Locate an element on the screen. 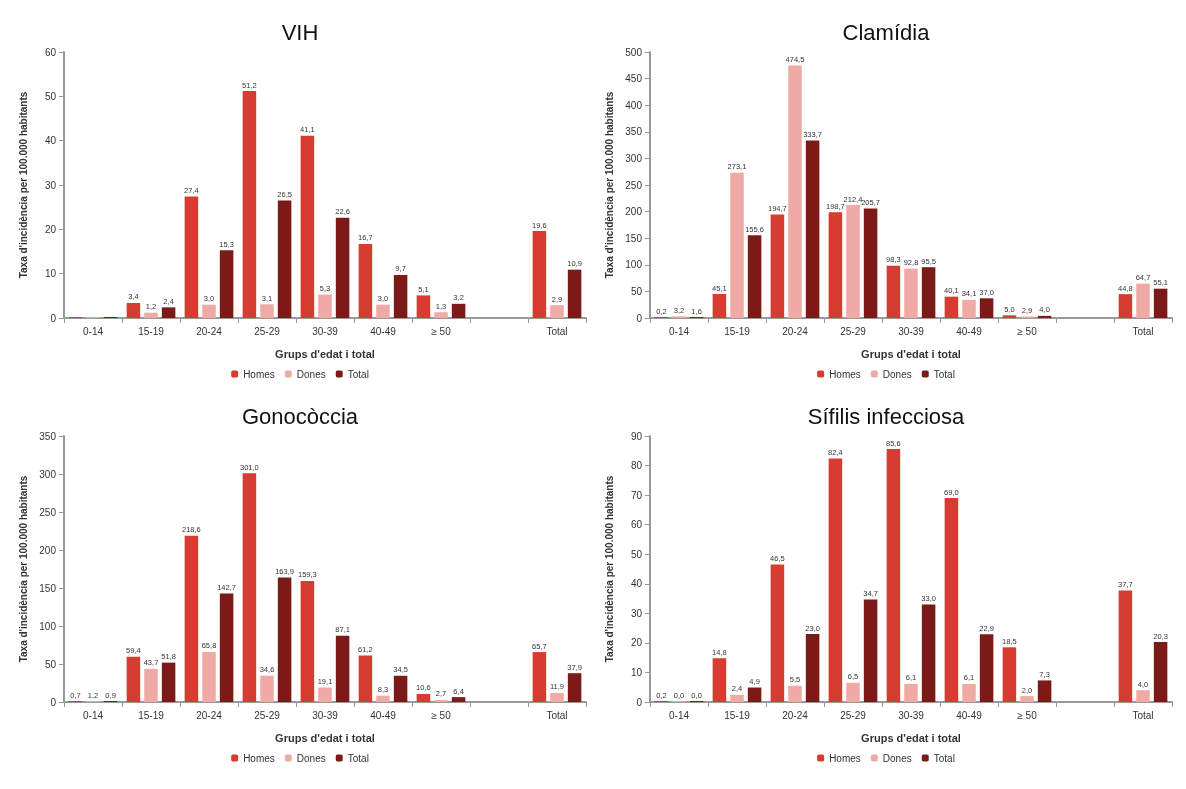 This screenshot has width=1186, height=789. y-tick-label: 350 is located at coordinates (634, 132).